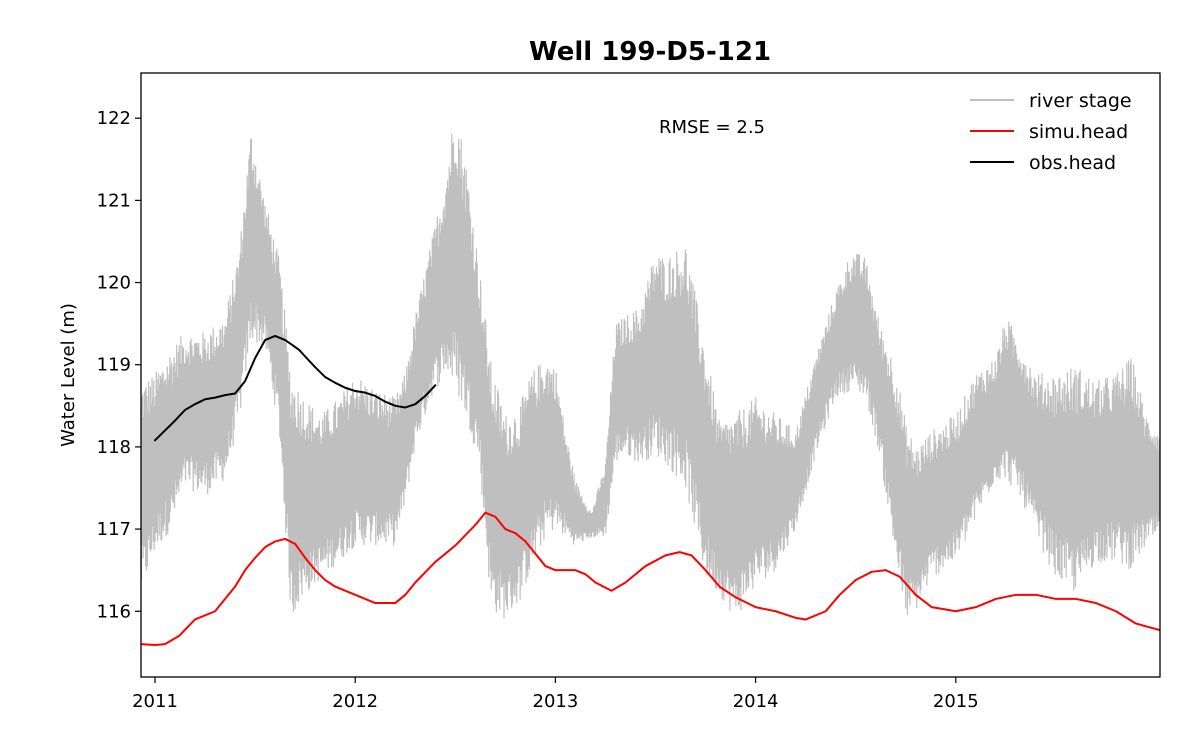 The width and height of the screenshot is (1200, 750). I want to click on rmse-annotation: RMSE = 2.5, so click(712, 127).